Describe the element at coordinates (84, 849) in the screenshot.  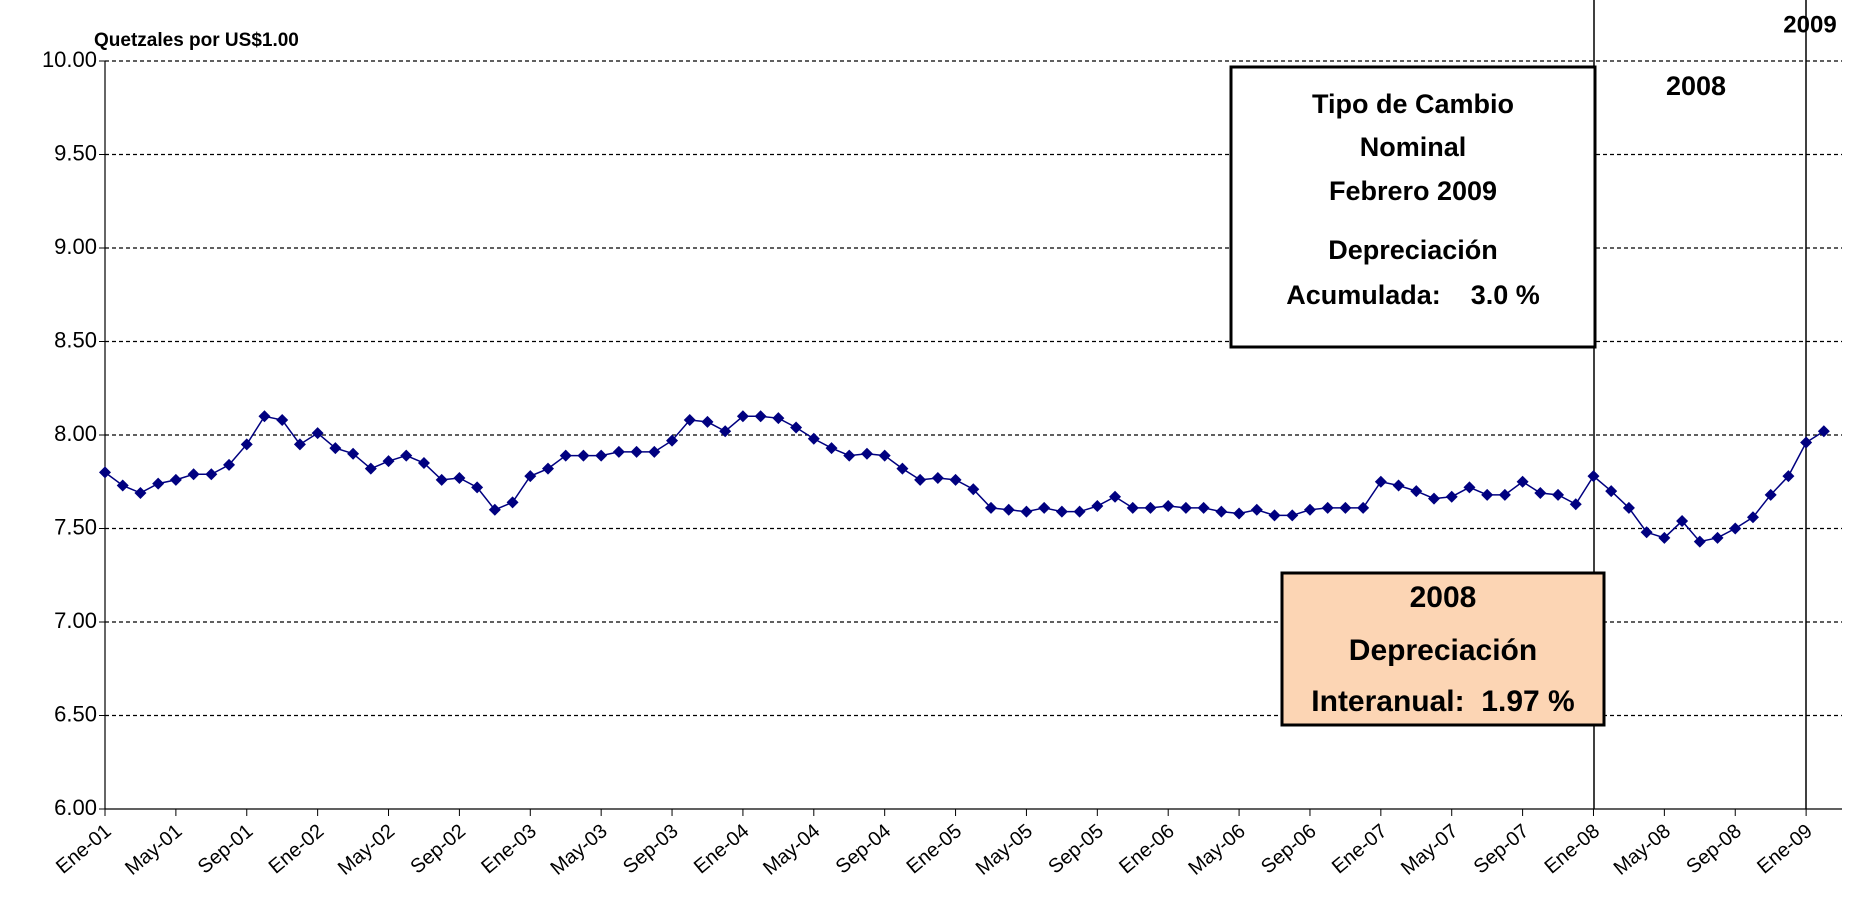
I see `x-tick-label: Ene-01` at that location.